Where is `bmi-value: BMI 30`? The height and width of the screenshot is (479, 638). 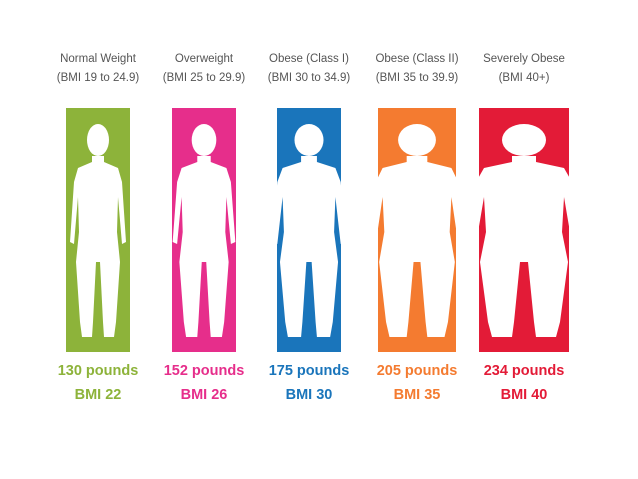
bmi-value: BMI 30 is located at coordinates (309, 395).